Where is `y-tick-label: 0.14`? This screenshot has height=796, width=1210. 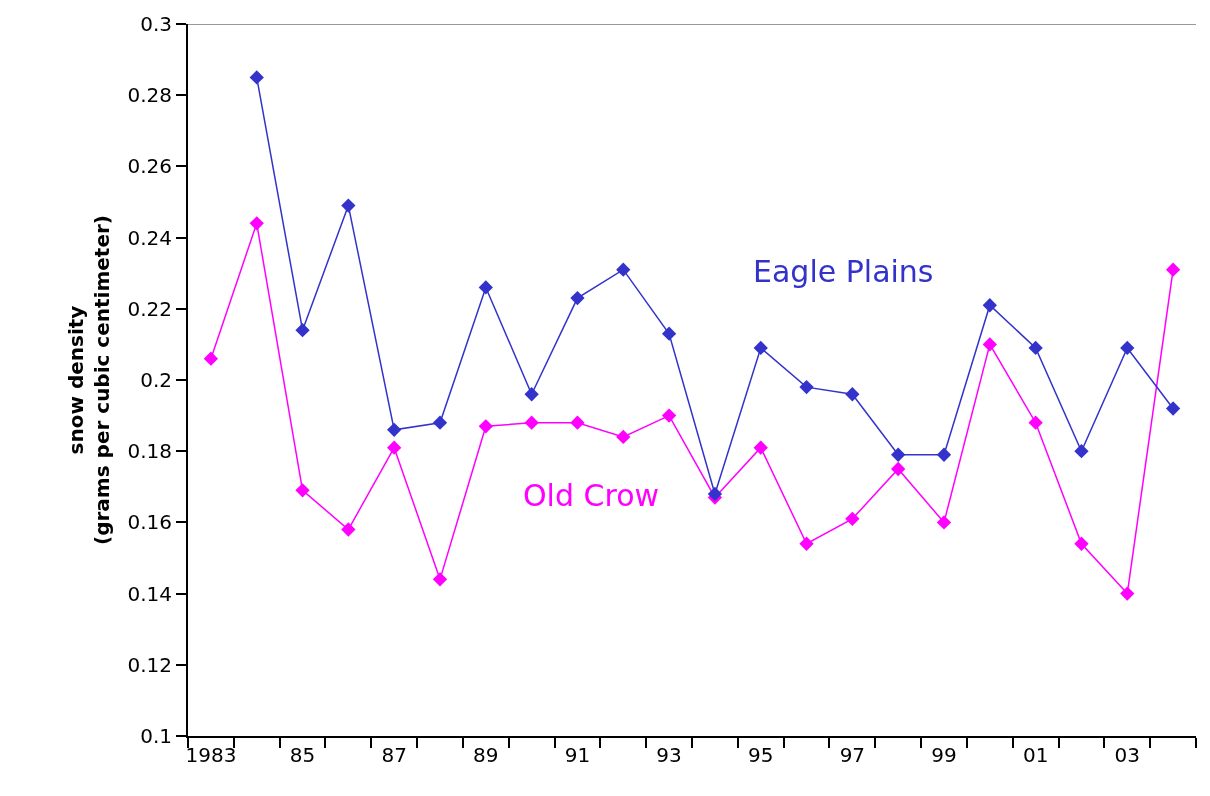 y-tick-label: 0.14 is located at coordinates (149, 593).